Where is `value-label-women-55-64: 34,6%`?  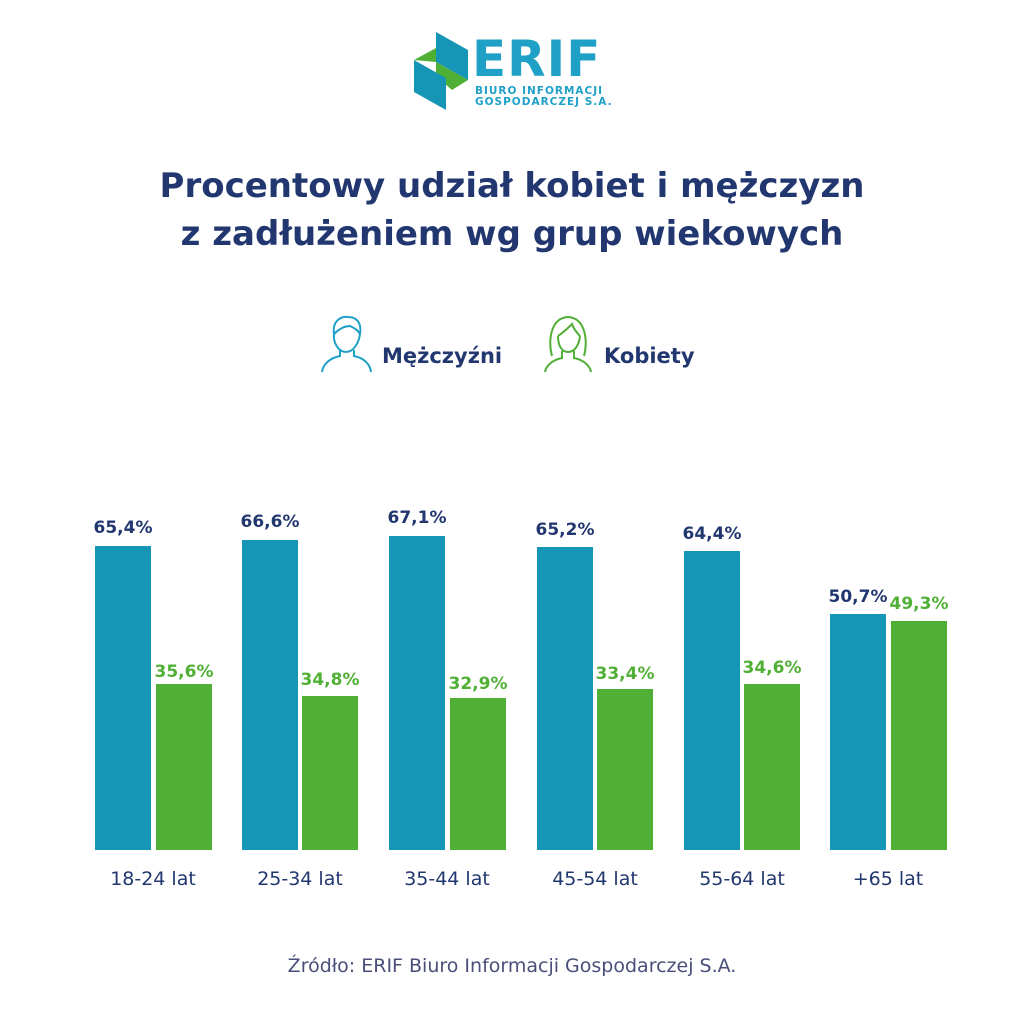
value-label-women-55-64: 34,6% is located at coordinates (772, 668).